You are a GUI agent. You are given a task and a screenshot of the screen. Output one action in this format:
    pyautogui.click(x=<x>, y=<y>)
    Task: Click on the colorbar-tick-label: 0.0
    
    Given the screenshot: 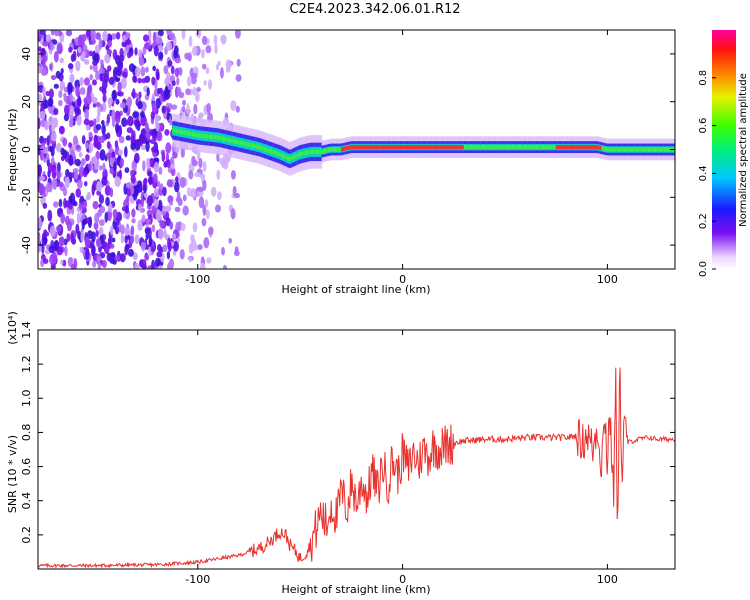 What is the action you would take?
    pyautogui.click(x=703, y=269)
    